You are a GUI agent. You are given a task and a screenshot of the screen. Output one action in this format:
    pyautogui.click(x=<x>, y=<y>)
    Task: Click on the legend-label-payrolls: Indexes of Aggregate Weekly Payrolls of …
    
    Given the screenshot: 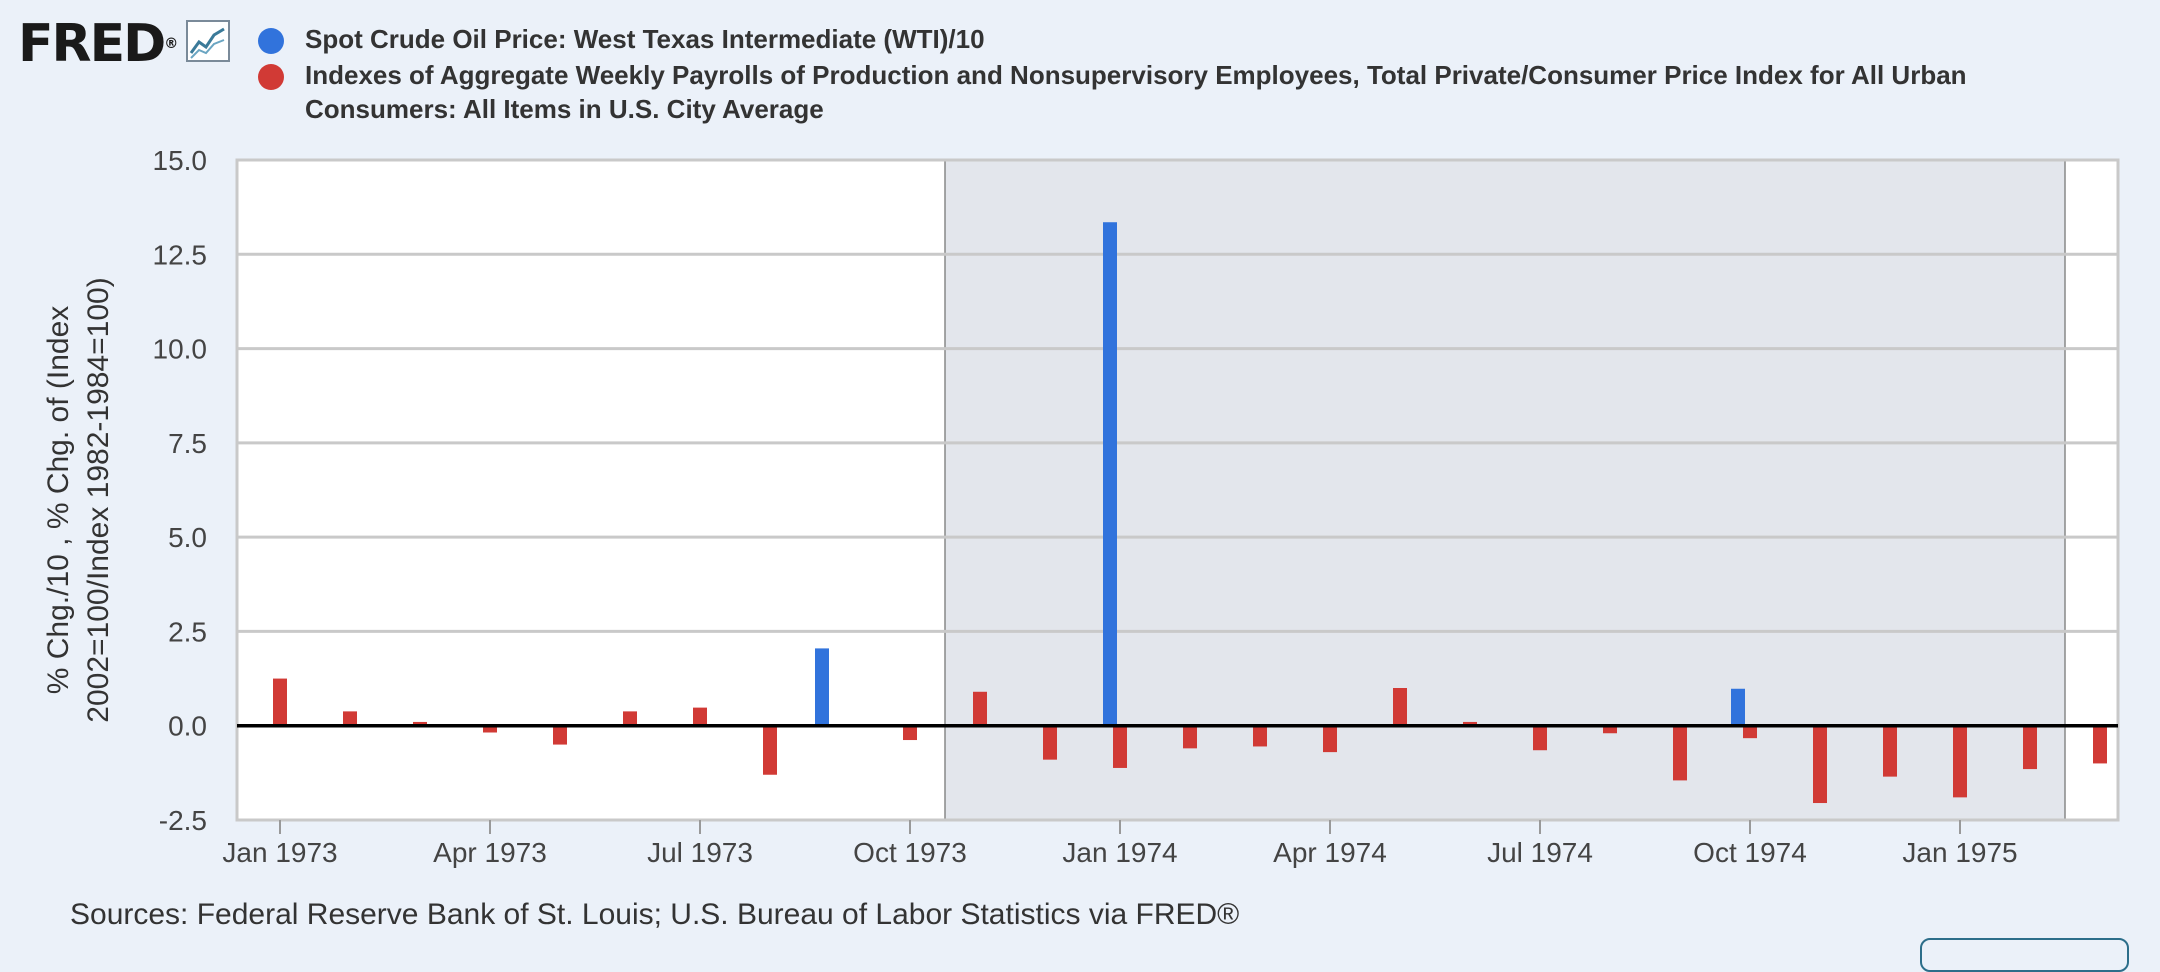 What is the action you would take?
    pyautogui.click(x=1136, y=92)
    